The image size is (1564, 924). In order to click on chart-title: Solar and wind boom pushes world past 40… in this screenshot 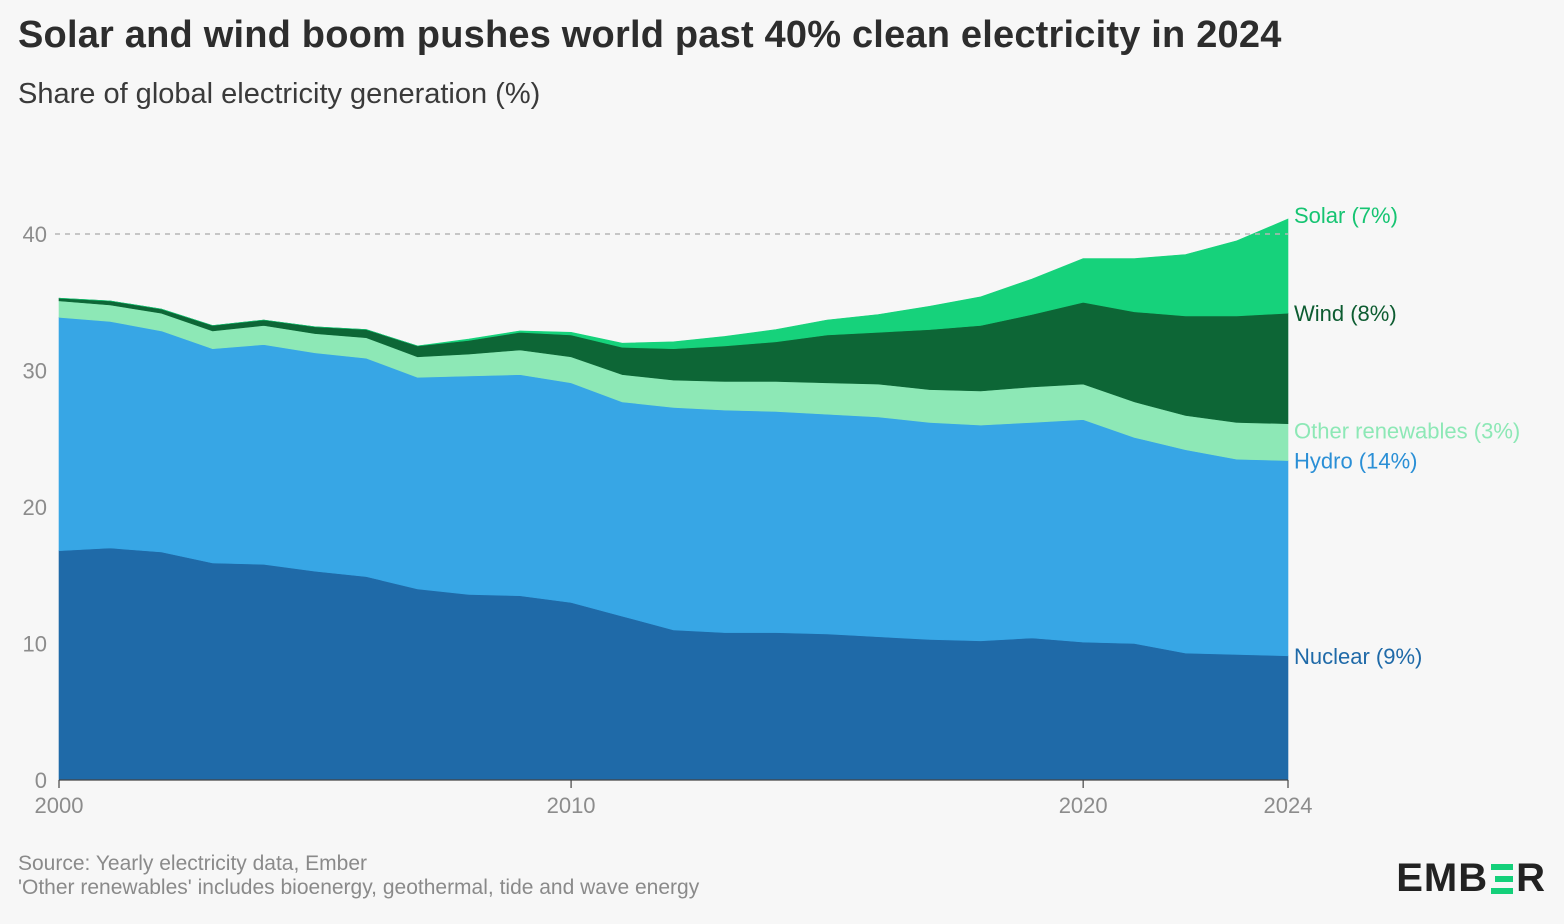, I will do `click(650, 35)`.